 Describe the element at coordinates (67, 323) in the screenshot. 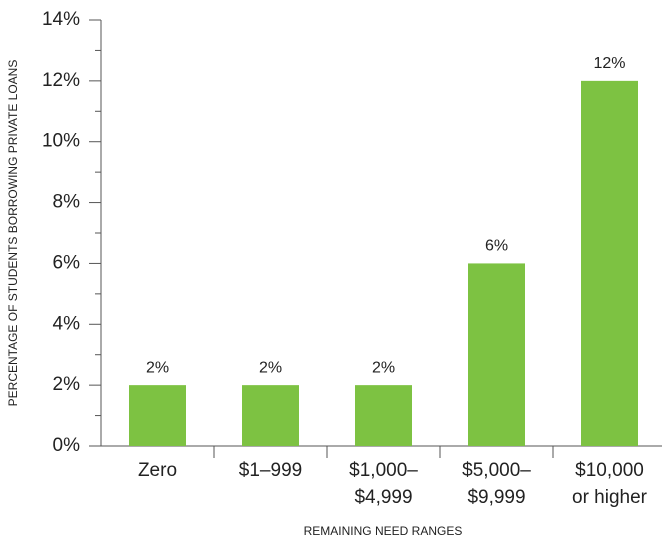

I see `y-tick-label: 4%` at that location.